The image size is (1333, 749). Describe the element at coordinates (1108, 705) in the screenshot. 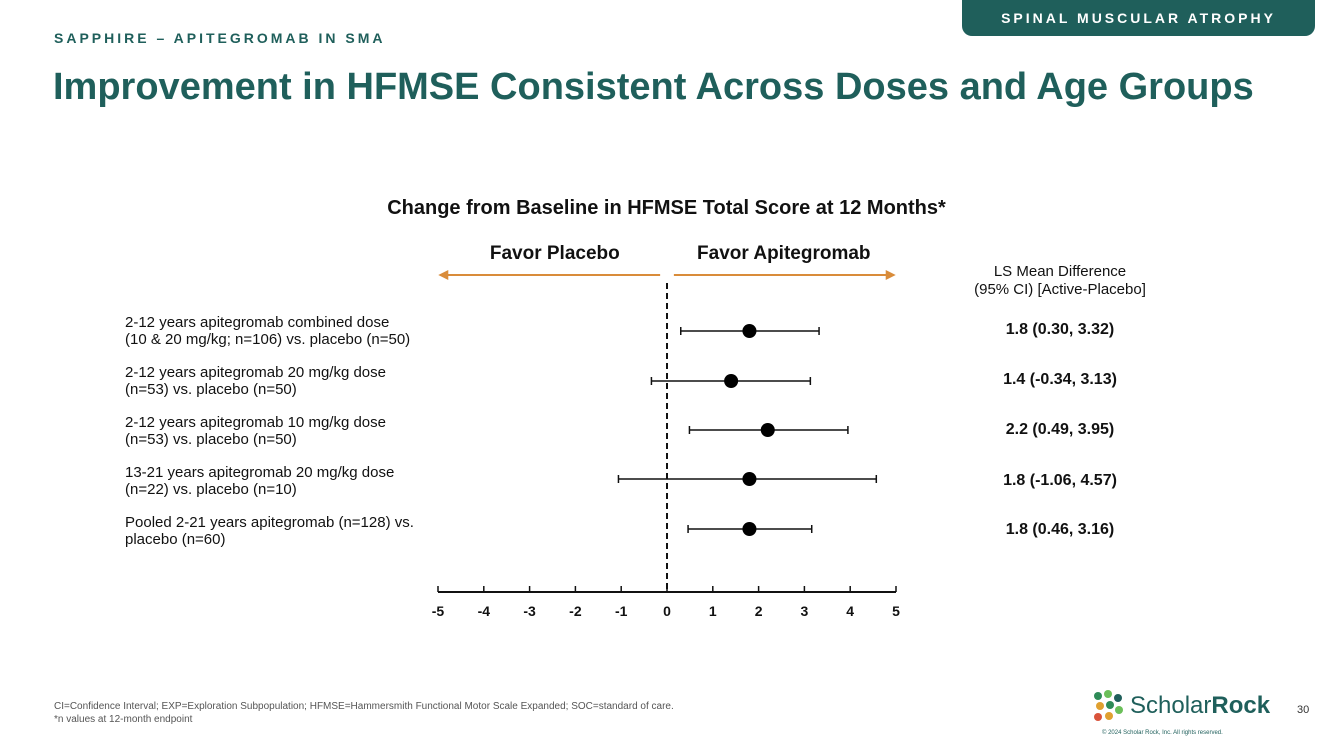

I see `logo-mark-icon` at that location.